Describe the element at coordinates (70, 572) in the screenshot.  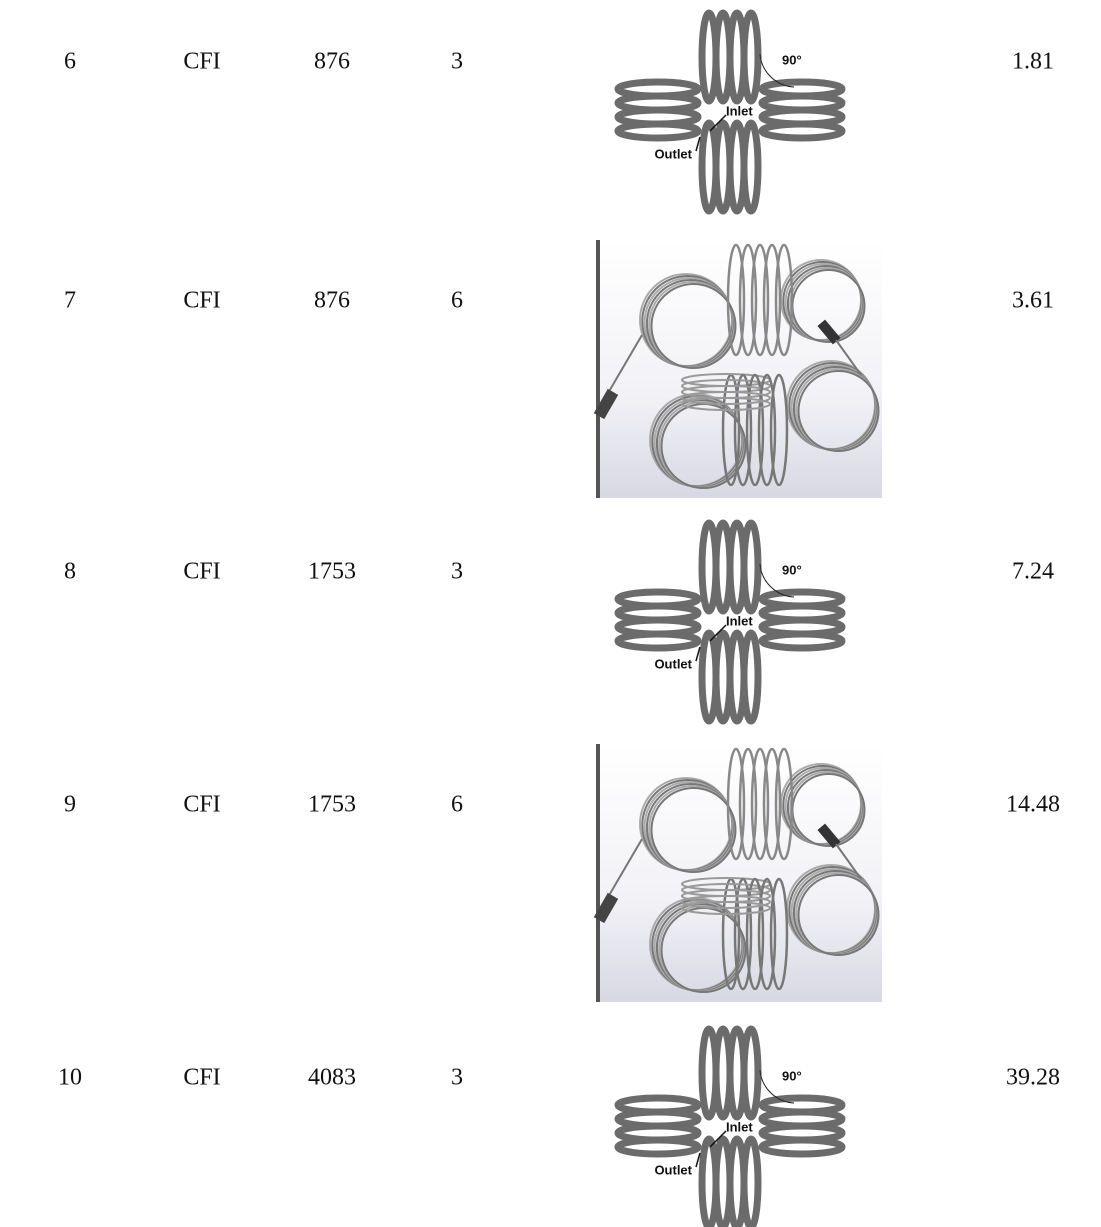
I see `table-cell: 8` at that location.